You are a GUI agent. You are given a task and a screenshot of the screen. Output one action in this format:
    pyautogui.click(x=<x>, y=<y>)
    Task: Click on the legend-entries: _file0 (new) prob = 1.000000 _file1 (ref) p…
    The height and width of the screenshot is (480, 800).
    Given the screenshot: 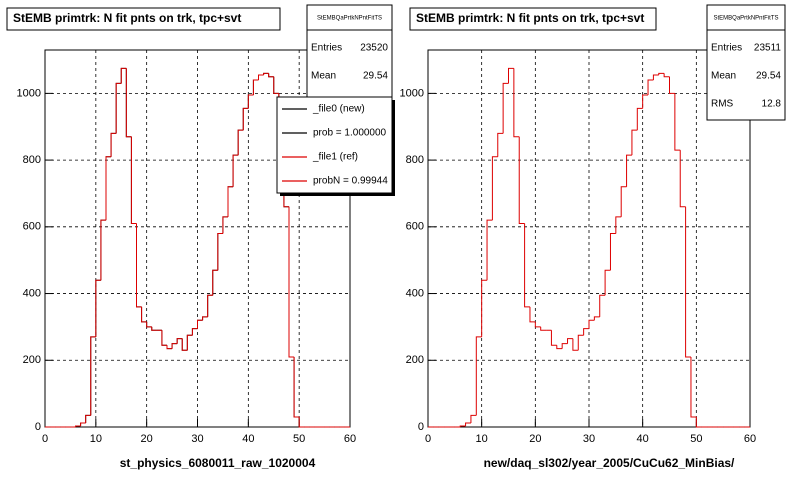 What is the action you would take?
    pyautogui.click(x=335, y=145)
    